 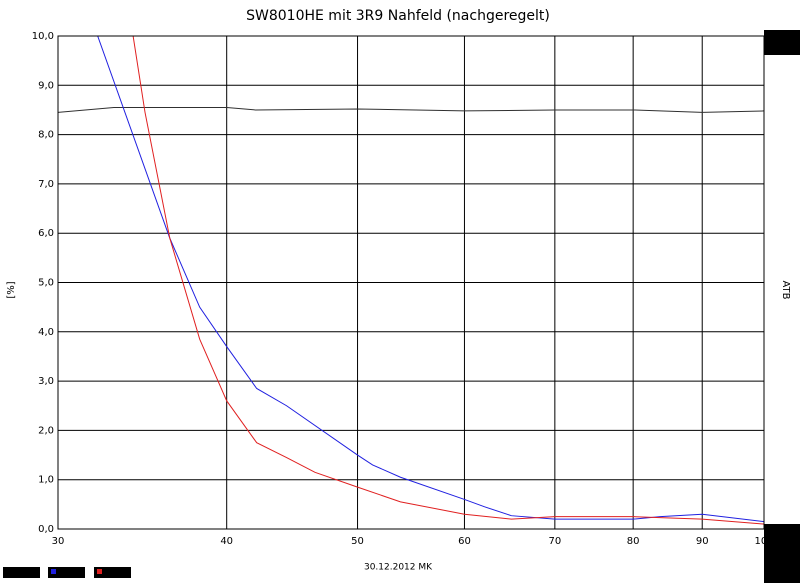 I want to click on y-tick-label: 0,0, so click(x=46, y=529).